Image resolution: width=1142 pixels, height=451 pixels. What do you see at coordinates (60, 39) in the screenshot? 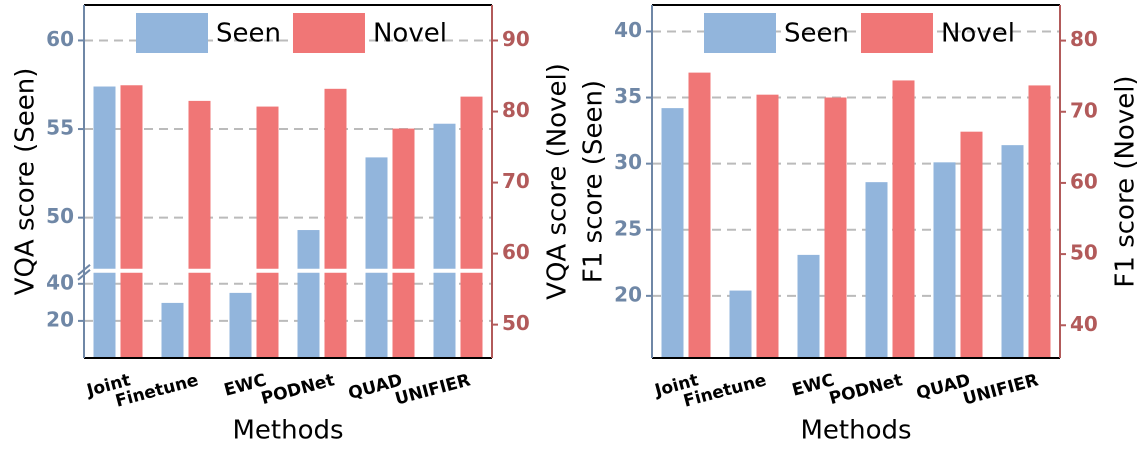
I see `y-tick-label: 60` at bounding box center [60, 39].